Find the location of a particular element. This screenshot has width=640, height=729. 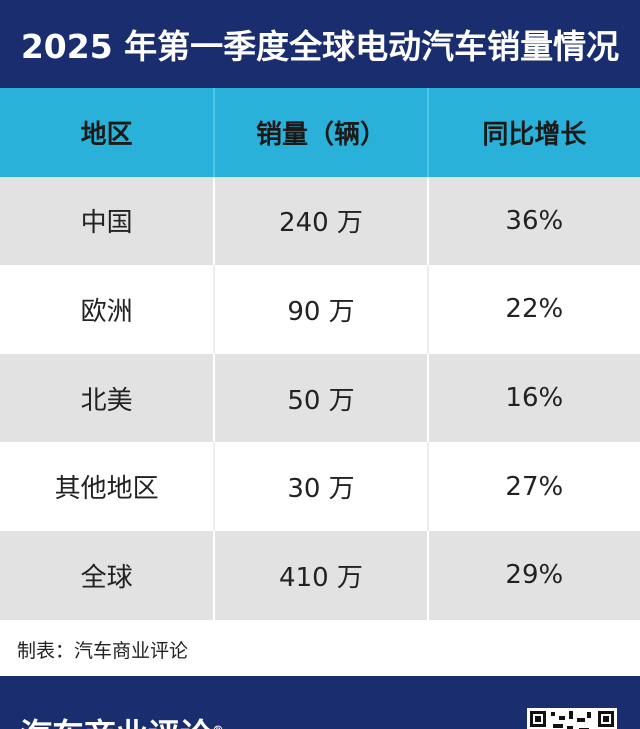

table-row: 北美 50 万 16% is located at coordinates (320, 398).